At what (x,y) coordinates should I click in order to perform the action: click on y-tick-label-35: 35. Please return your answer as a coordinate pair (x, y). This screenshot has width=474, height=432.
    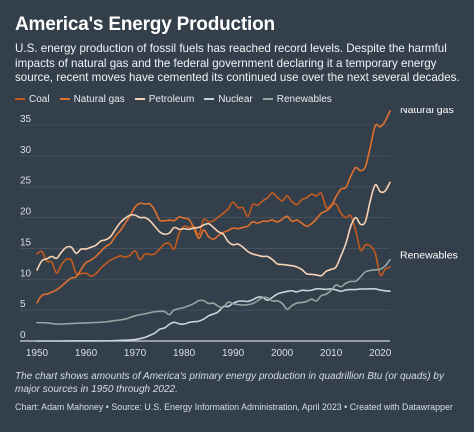
    Looking at the image, I should click on (26, 119).